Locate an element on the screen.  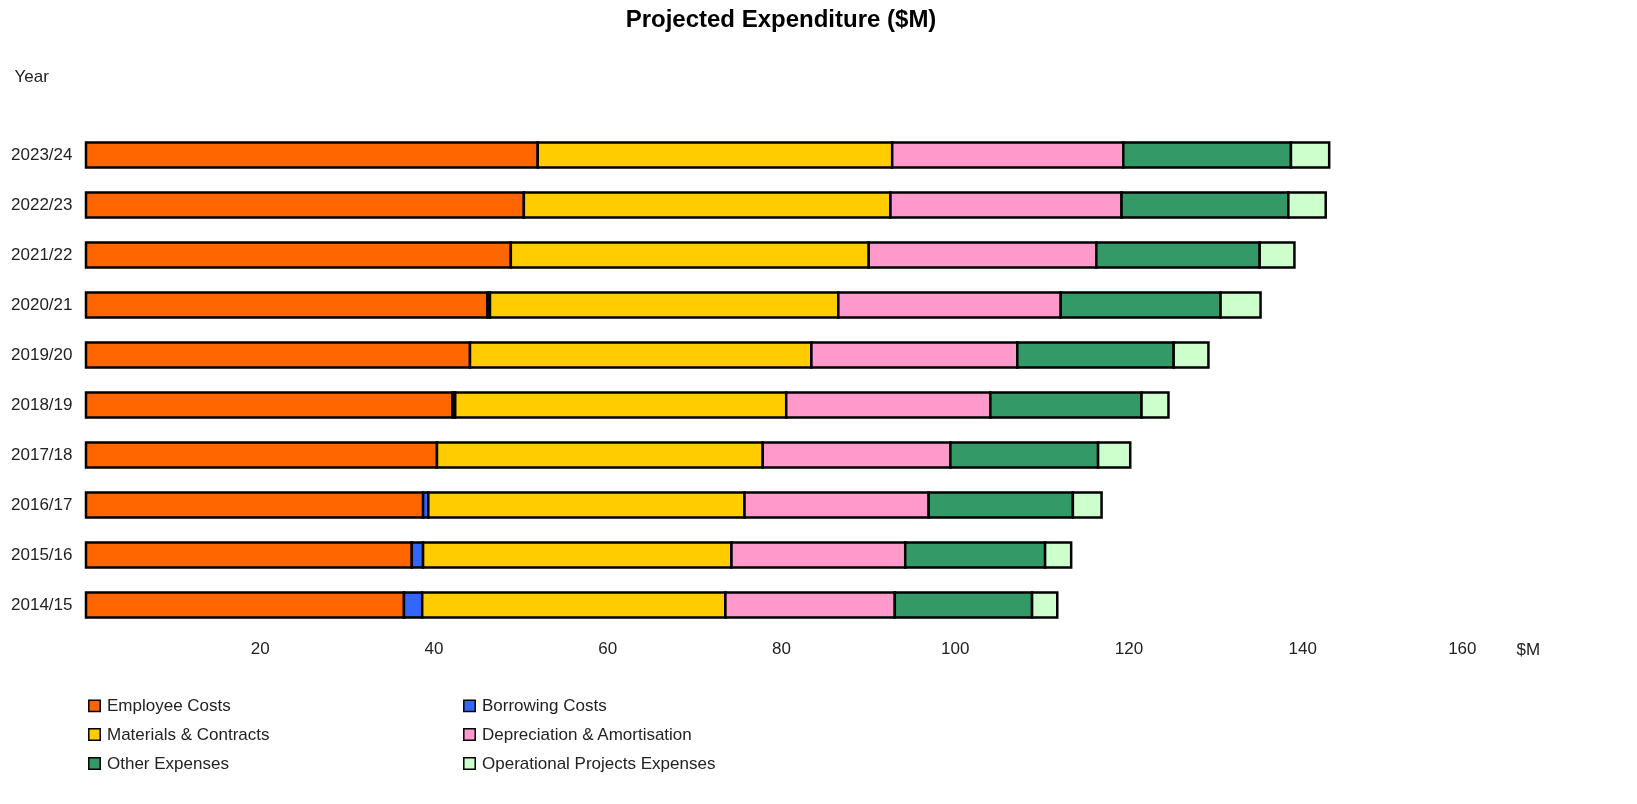
x-tick-label: 140 is located at coordinates (1302, 648).